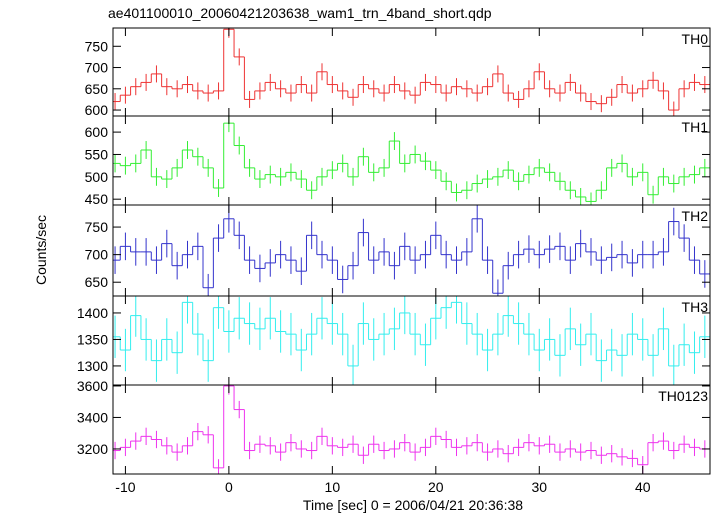  I want to click on panel-label: TH0123, so click(683, 396).